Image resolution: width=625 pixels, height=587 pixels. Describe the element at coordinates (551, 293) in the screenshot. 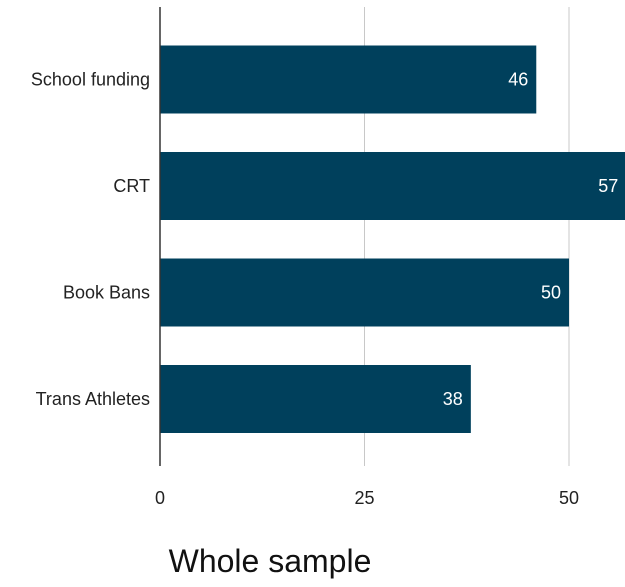

I see `data-label: 50` at that location.